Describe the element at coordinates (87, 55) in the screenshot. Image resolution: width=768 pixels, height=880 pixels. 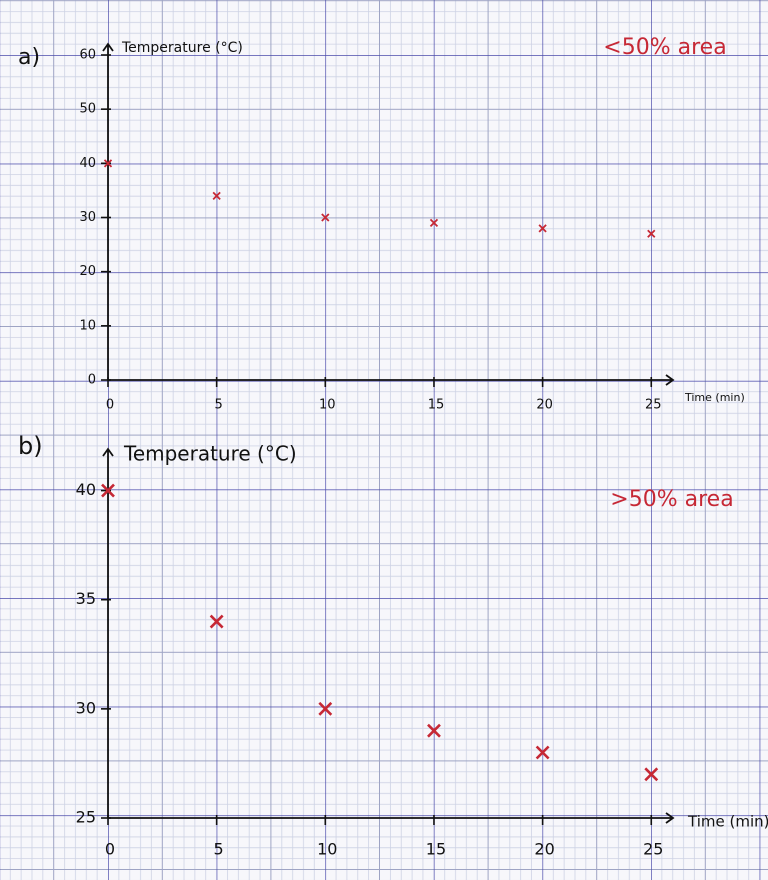
I see `y-tick-label: 60` at that location.